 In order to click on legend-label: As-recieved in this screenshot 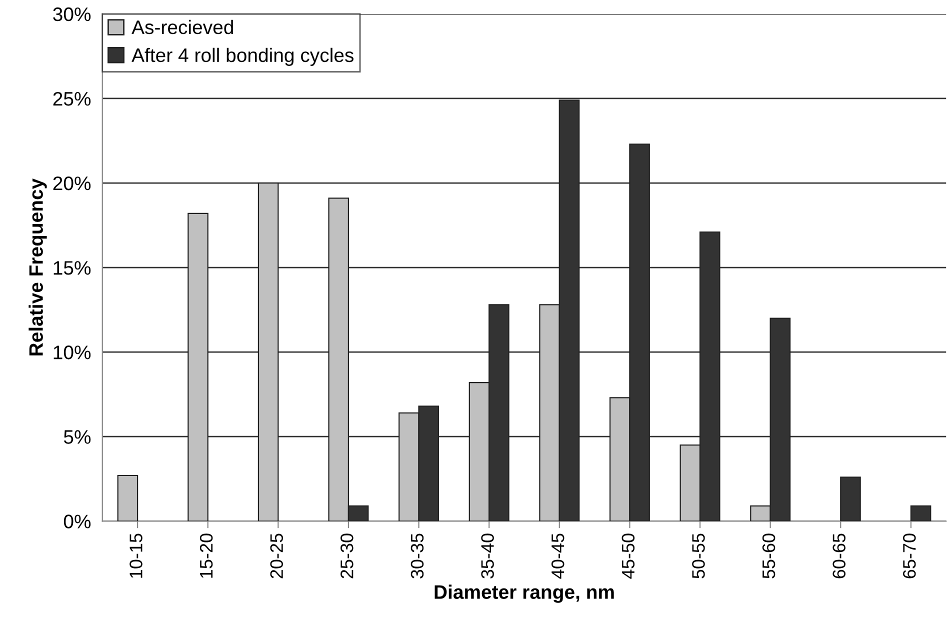, I will do `click(182, 27)`.